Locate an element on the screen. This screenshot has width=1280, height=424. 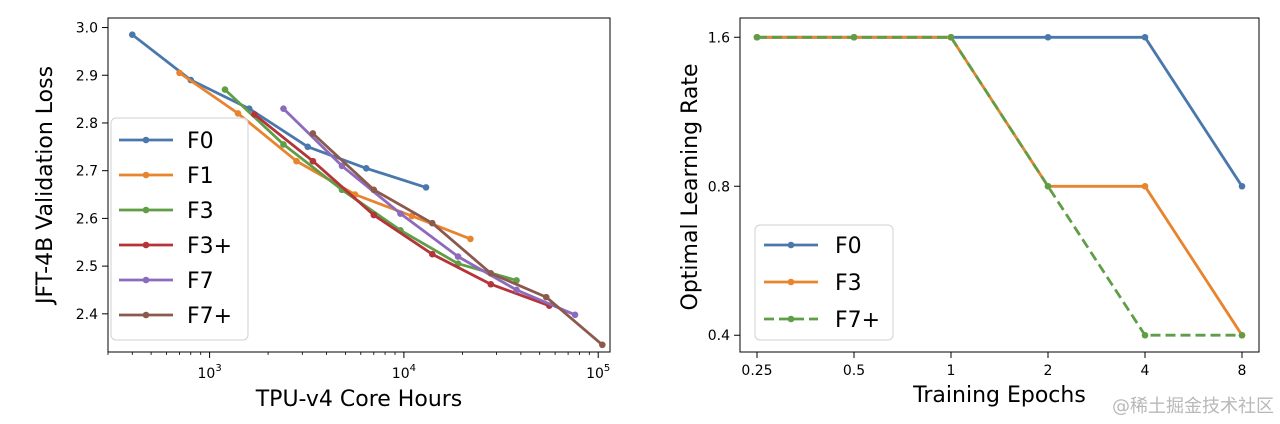
series-line-F7 is located at coordinates (429, 212).